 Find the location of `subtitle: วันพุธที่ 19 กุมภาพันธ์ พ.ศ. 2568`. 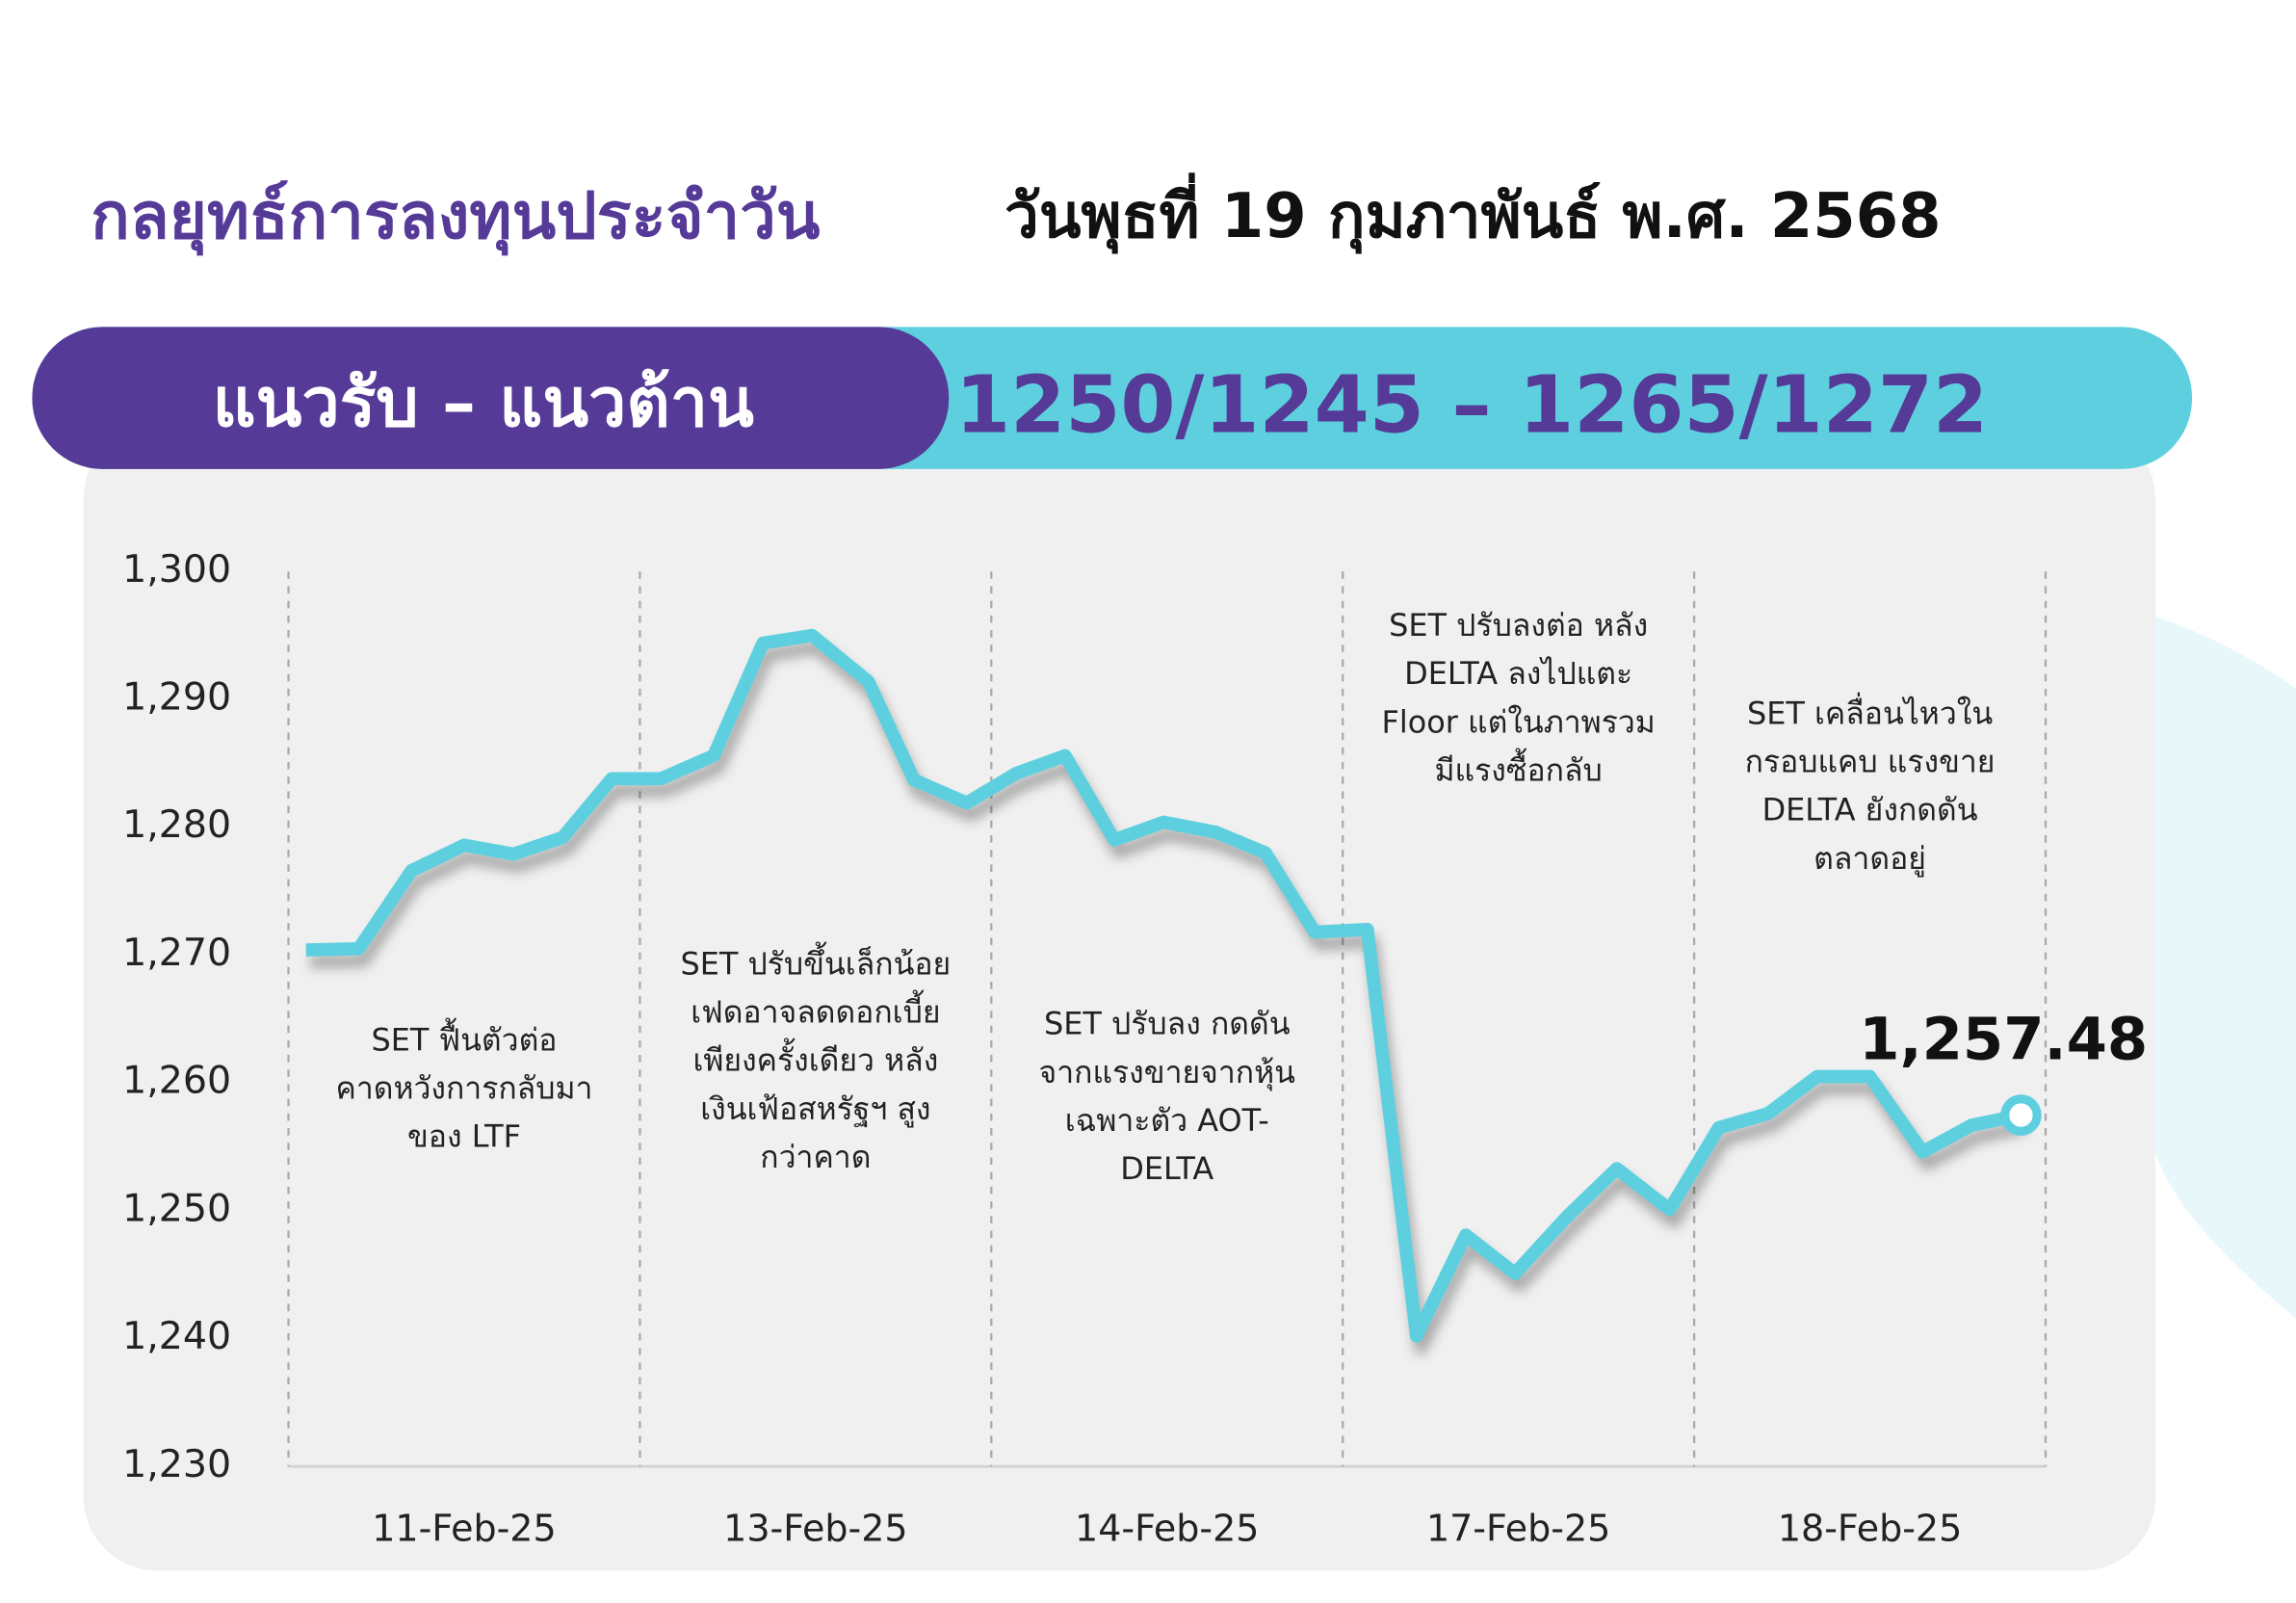

subtitle: วันพุธที่ 19 กุมภาพันธ์ พ.ศ. 2568 is located at coordinates (1473, 213).